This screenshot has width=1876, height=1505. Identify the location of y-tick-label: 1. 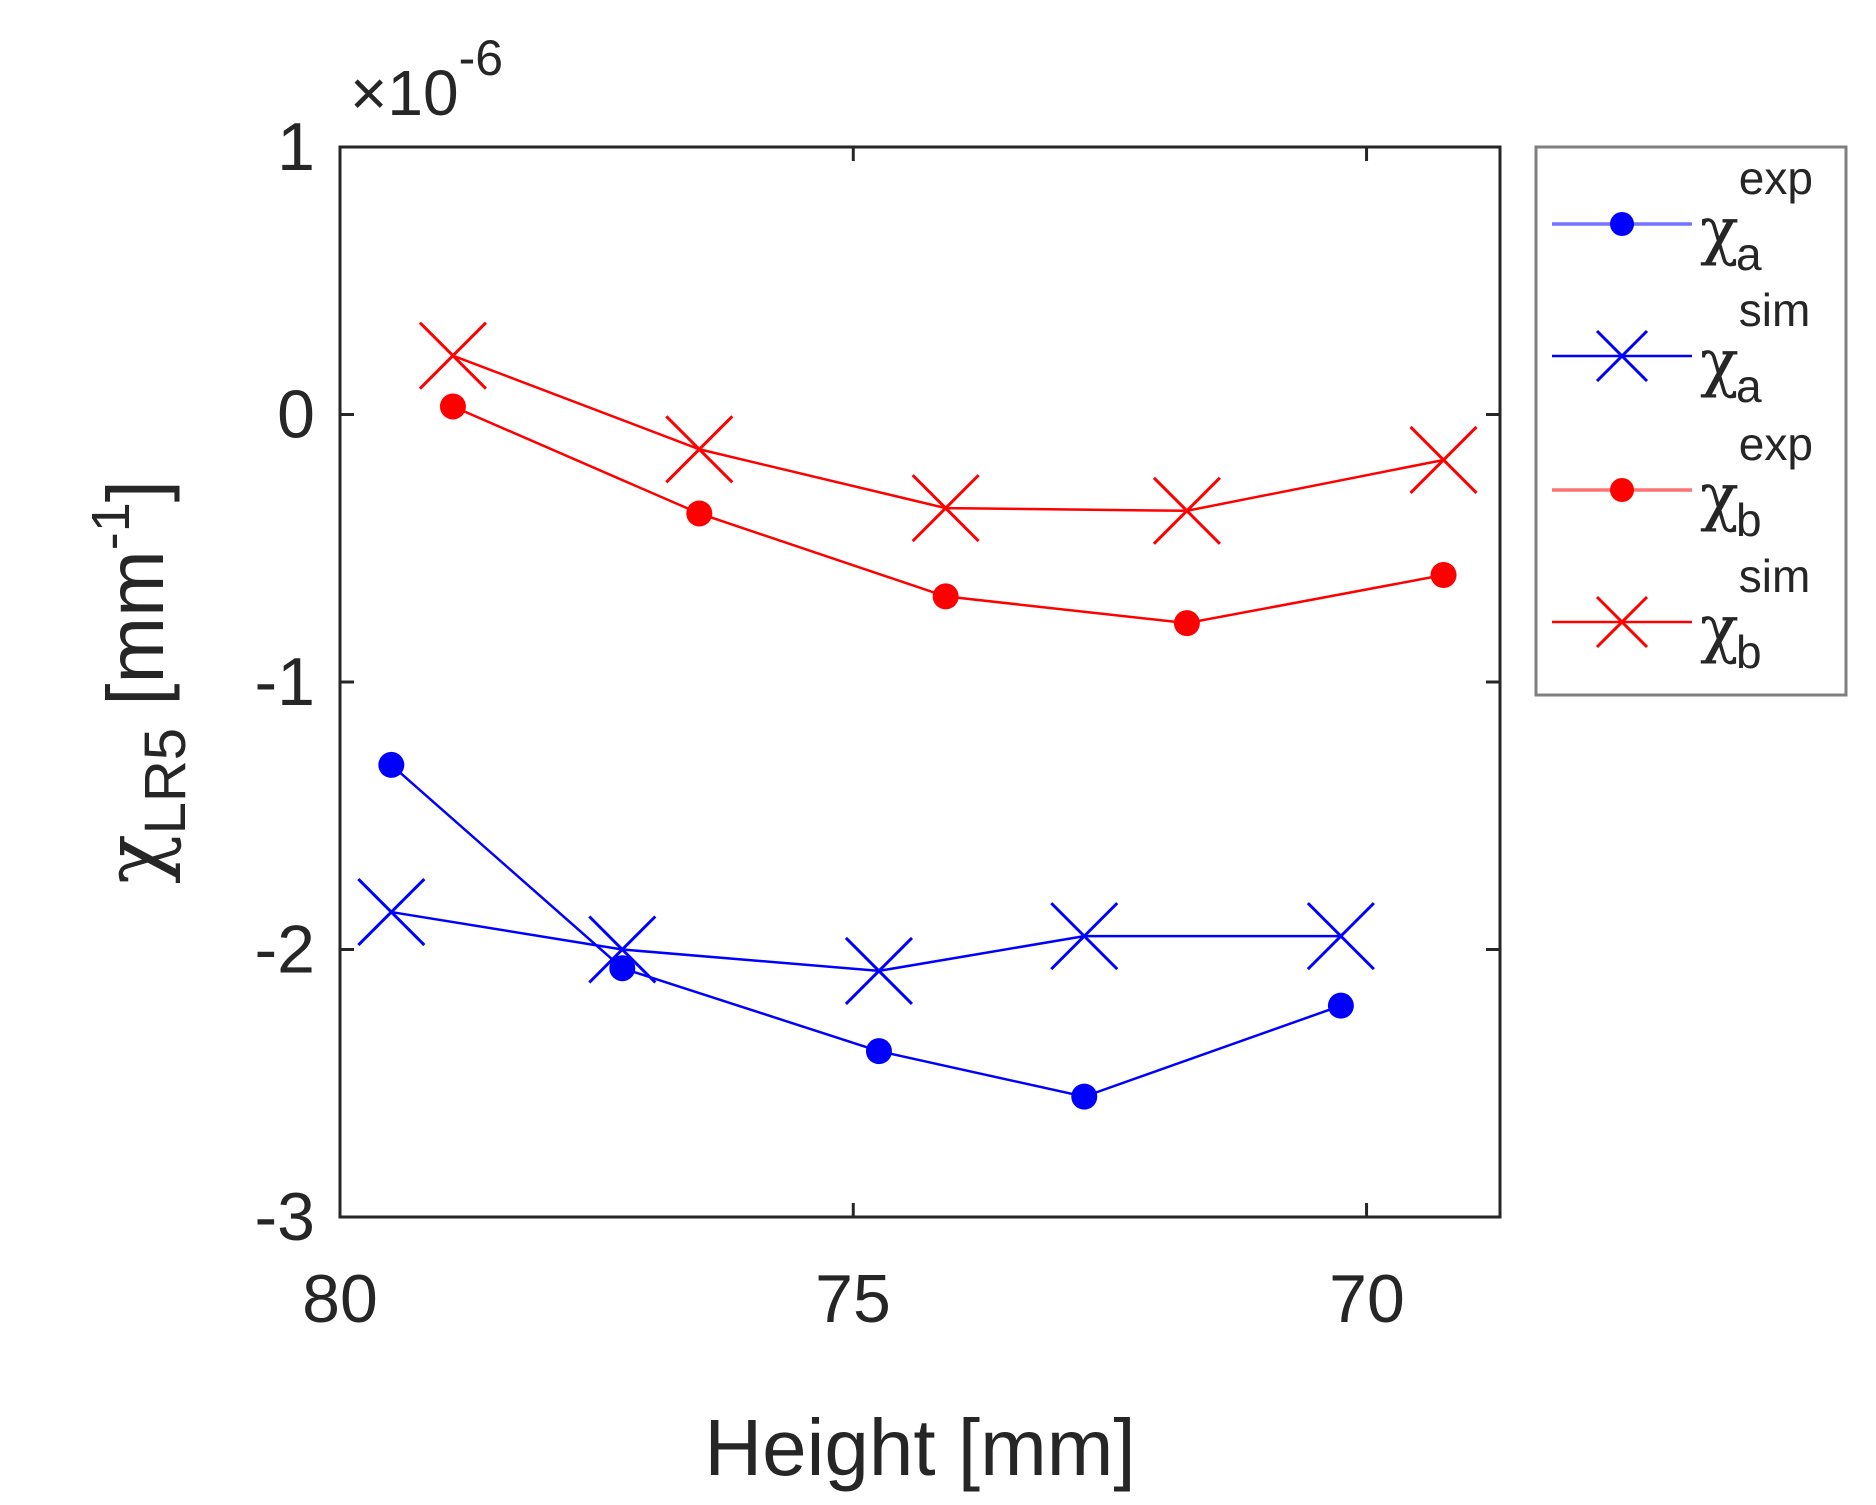
(296, 147).